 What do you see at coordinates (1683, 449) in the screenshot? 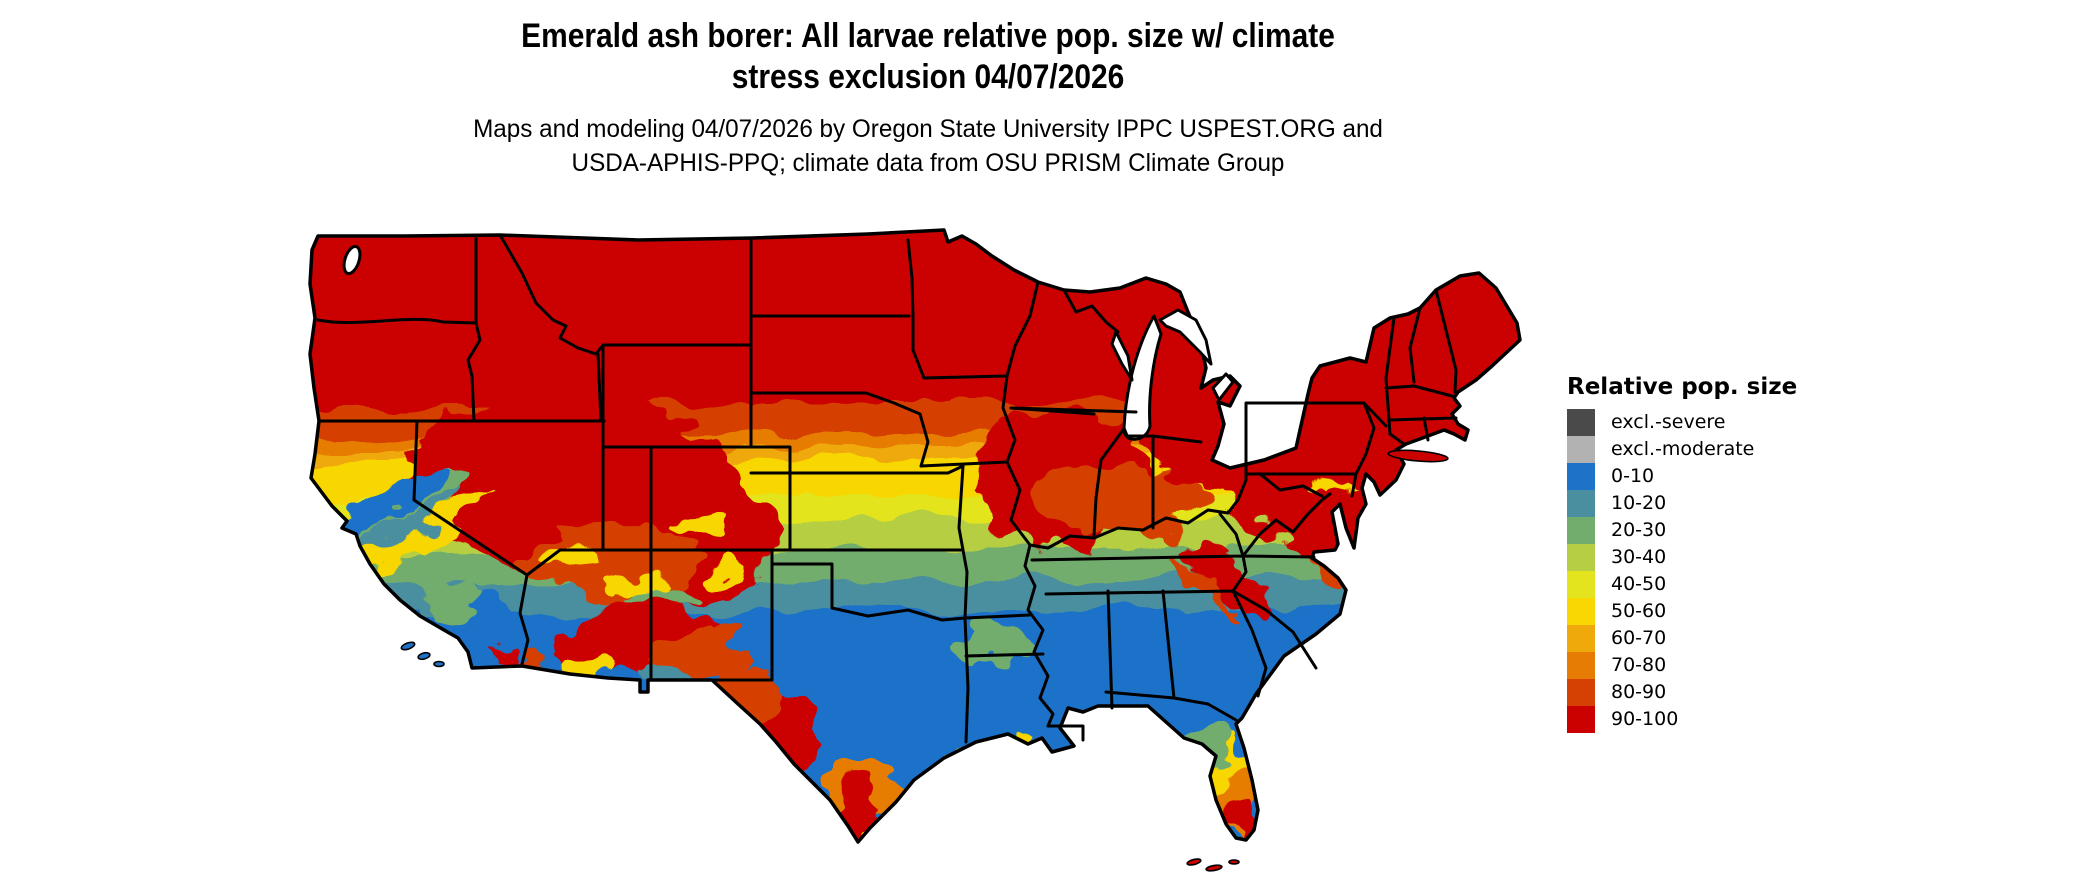
I see `legend-label: excl.-moderate` at bounding box center [1683, 449].